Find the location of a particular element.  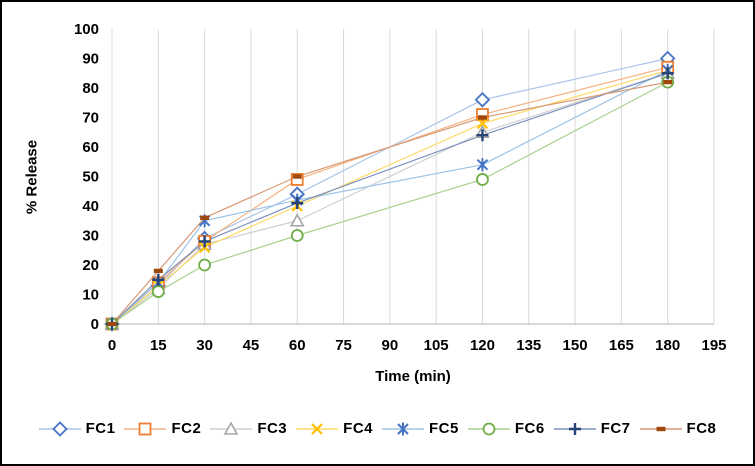

y-tick-label: 0 is located at coordinates (95, 324).